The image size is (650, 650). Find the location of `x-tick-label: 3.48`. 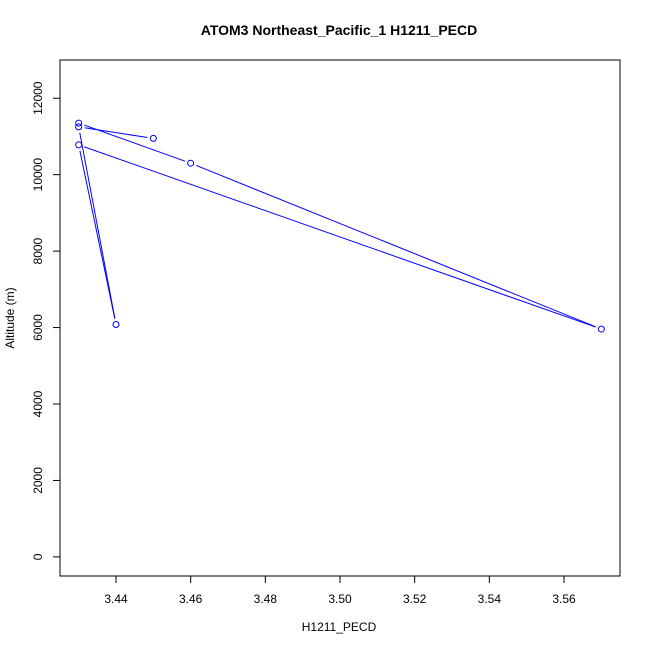

x-tick-label: 3.48 is located at coordinates (266, 599).